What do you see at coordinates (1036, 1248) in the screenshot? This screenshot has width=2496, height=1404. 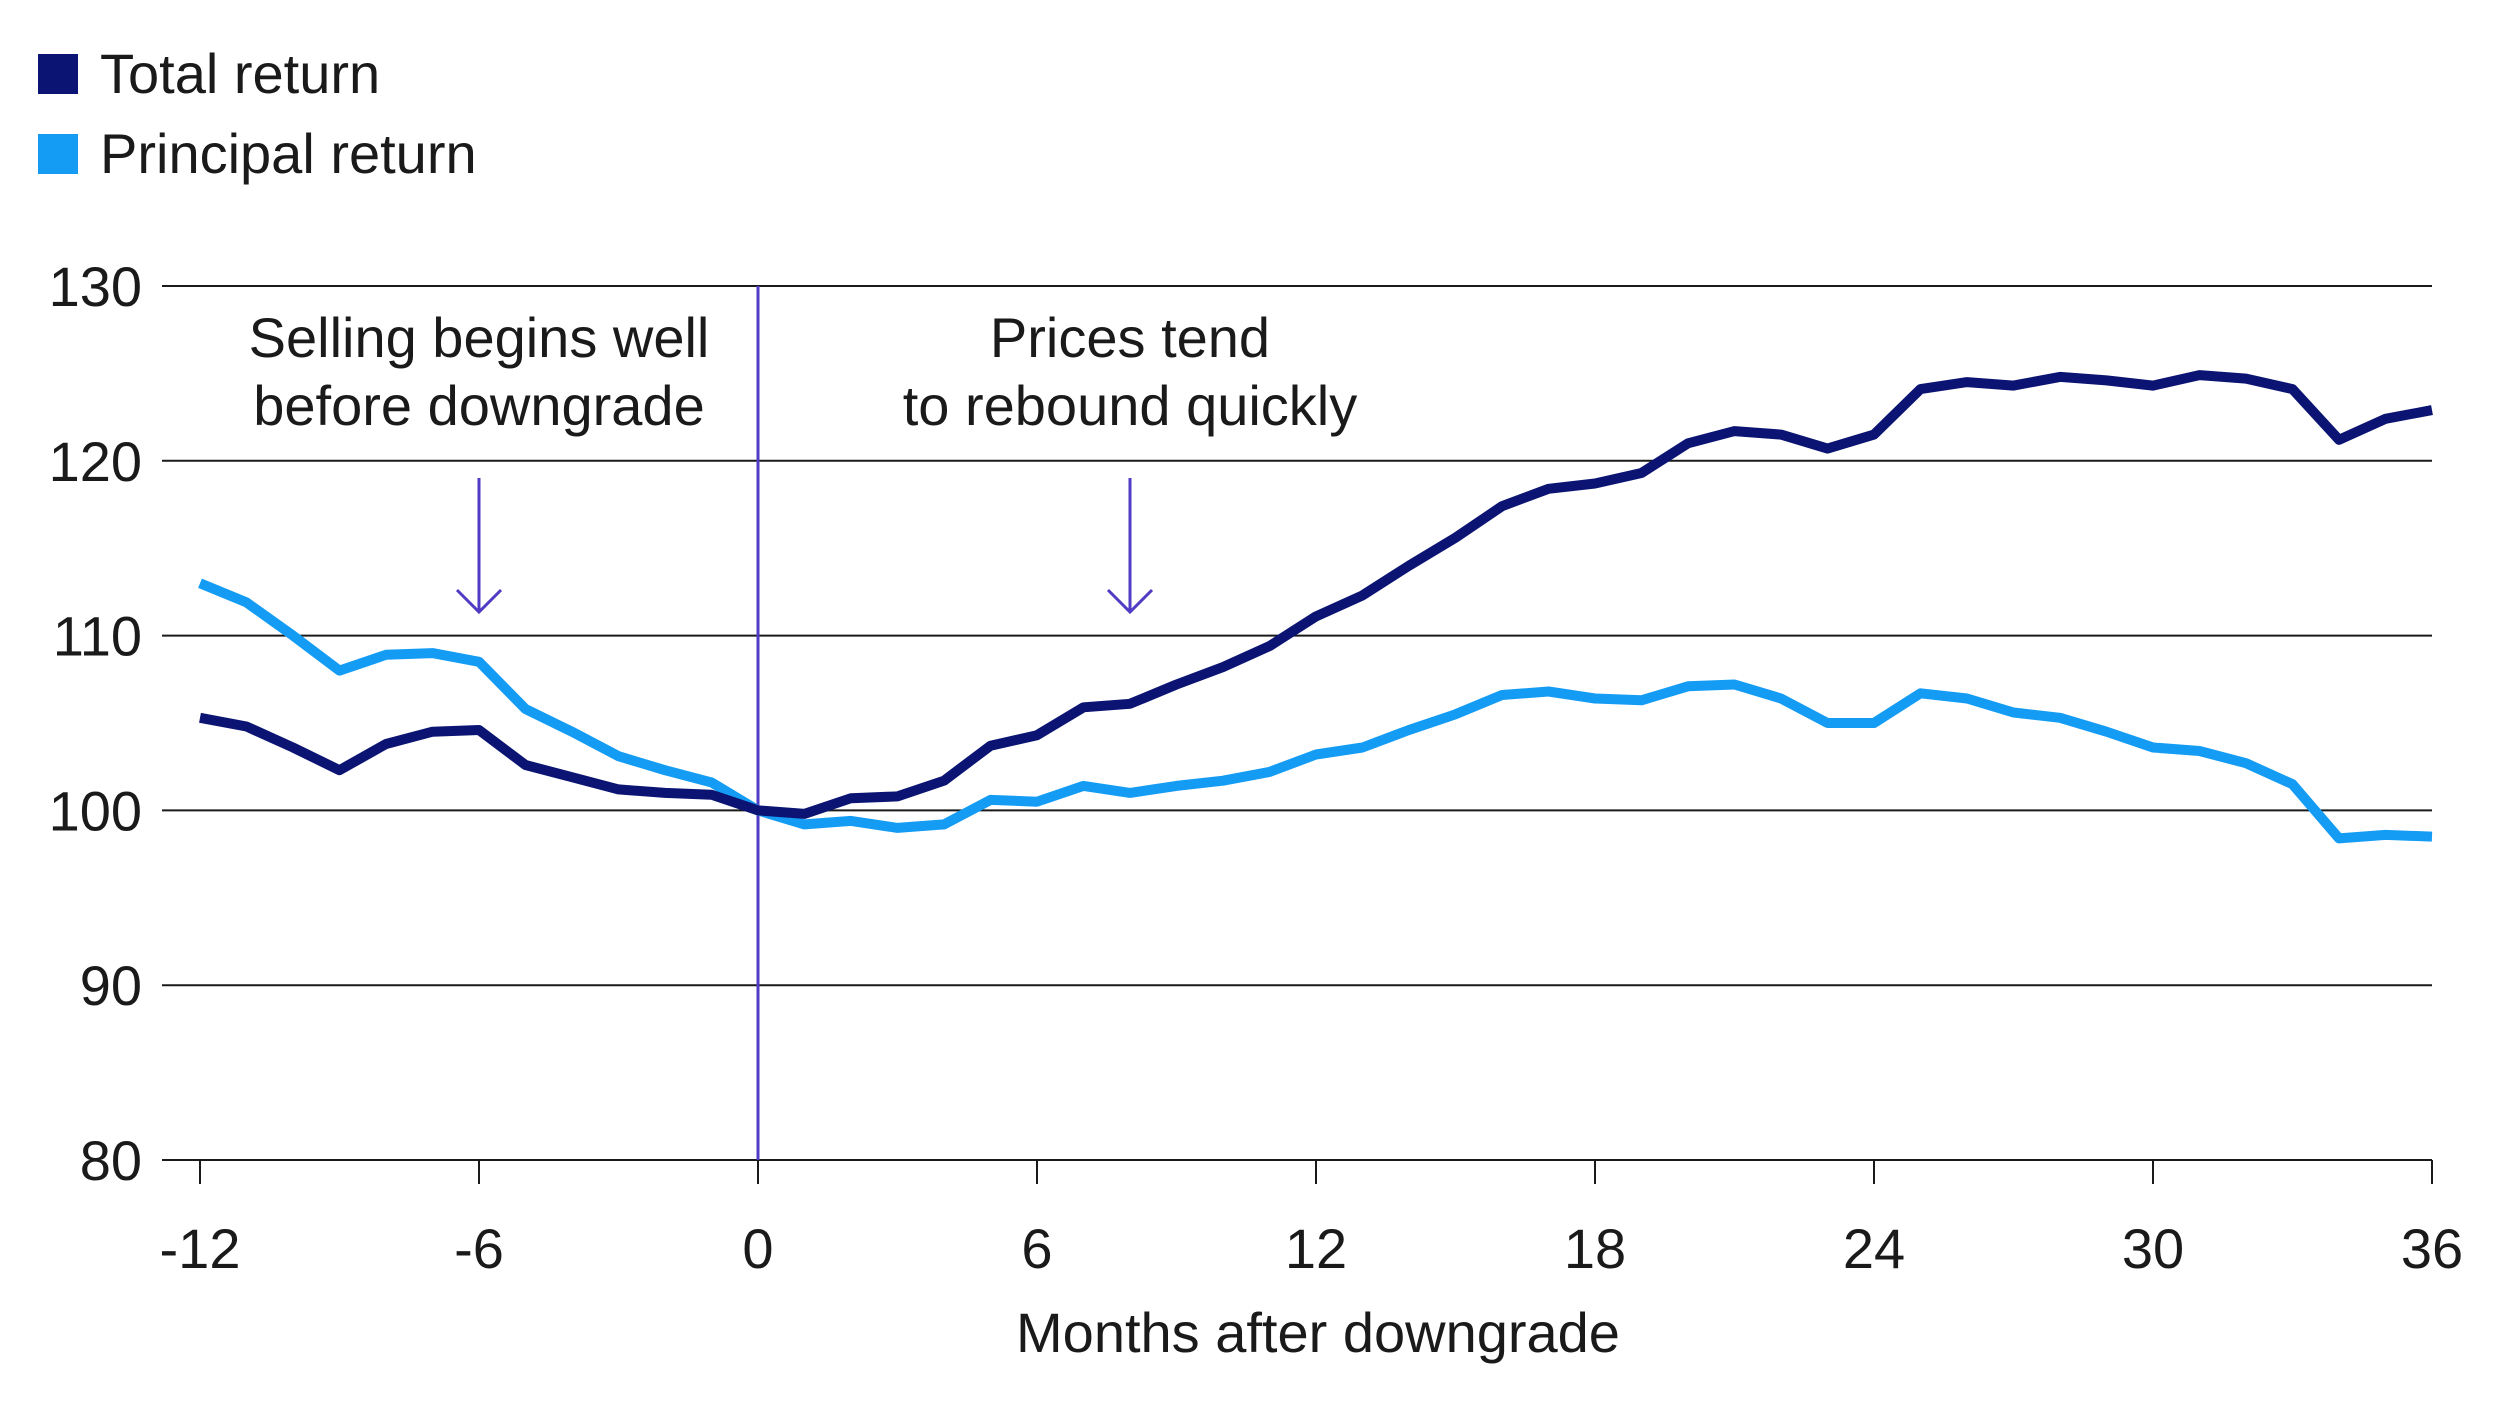 I see `x-tick-label: 6` at bounding box center [1036, 1248].